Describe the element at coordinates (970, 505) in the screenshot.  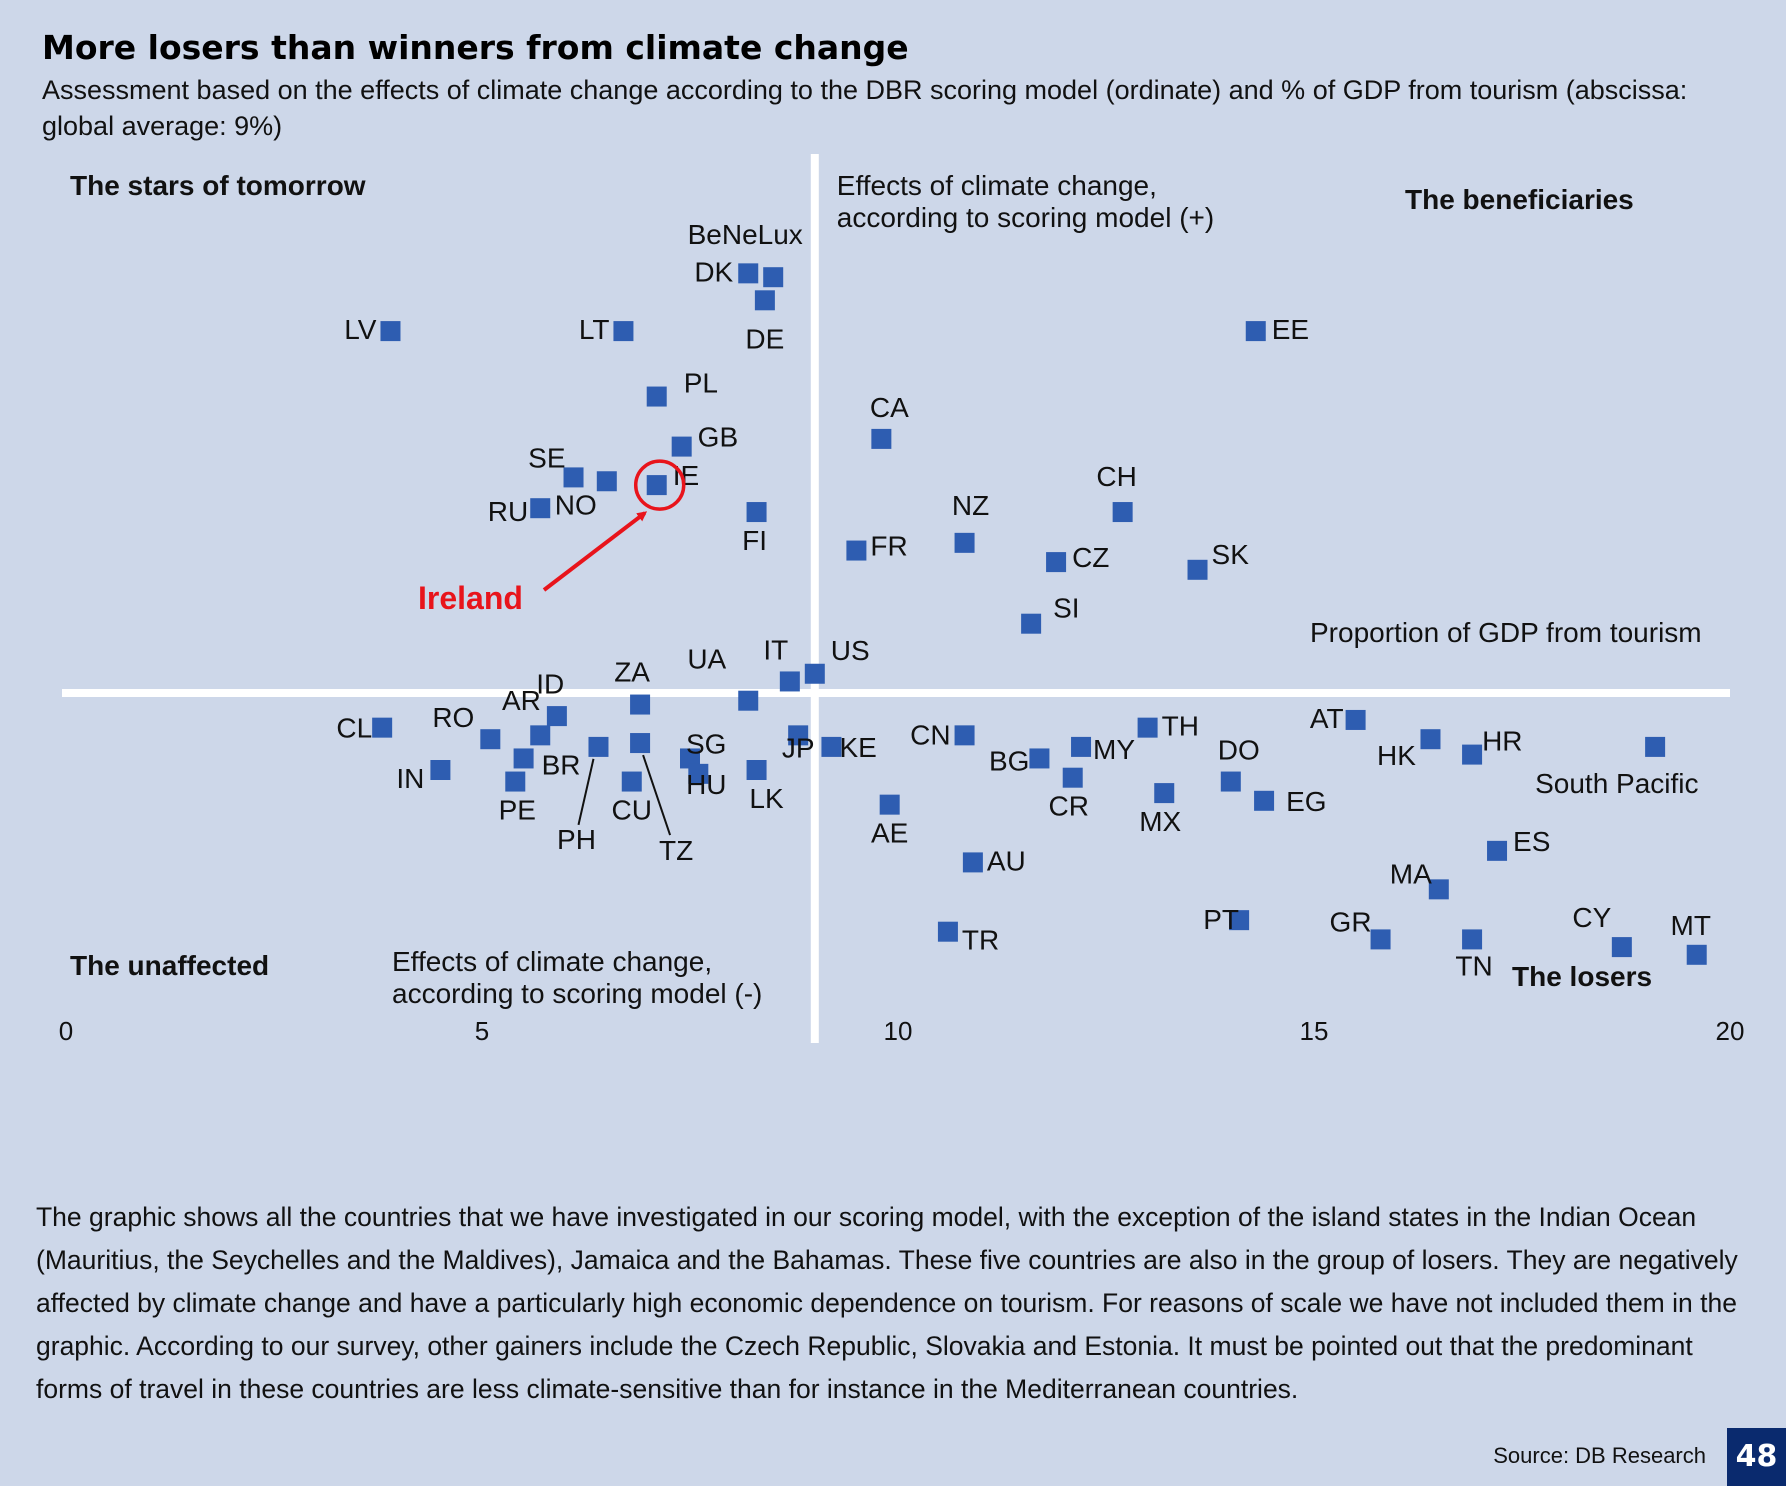
I see `data-point-label: NZ` at that location.